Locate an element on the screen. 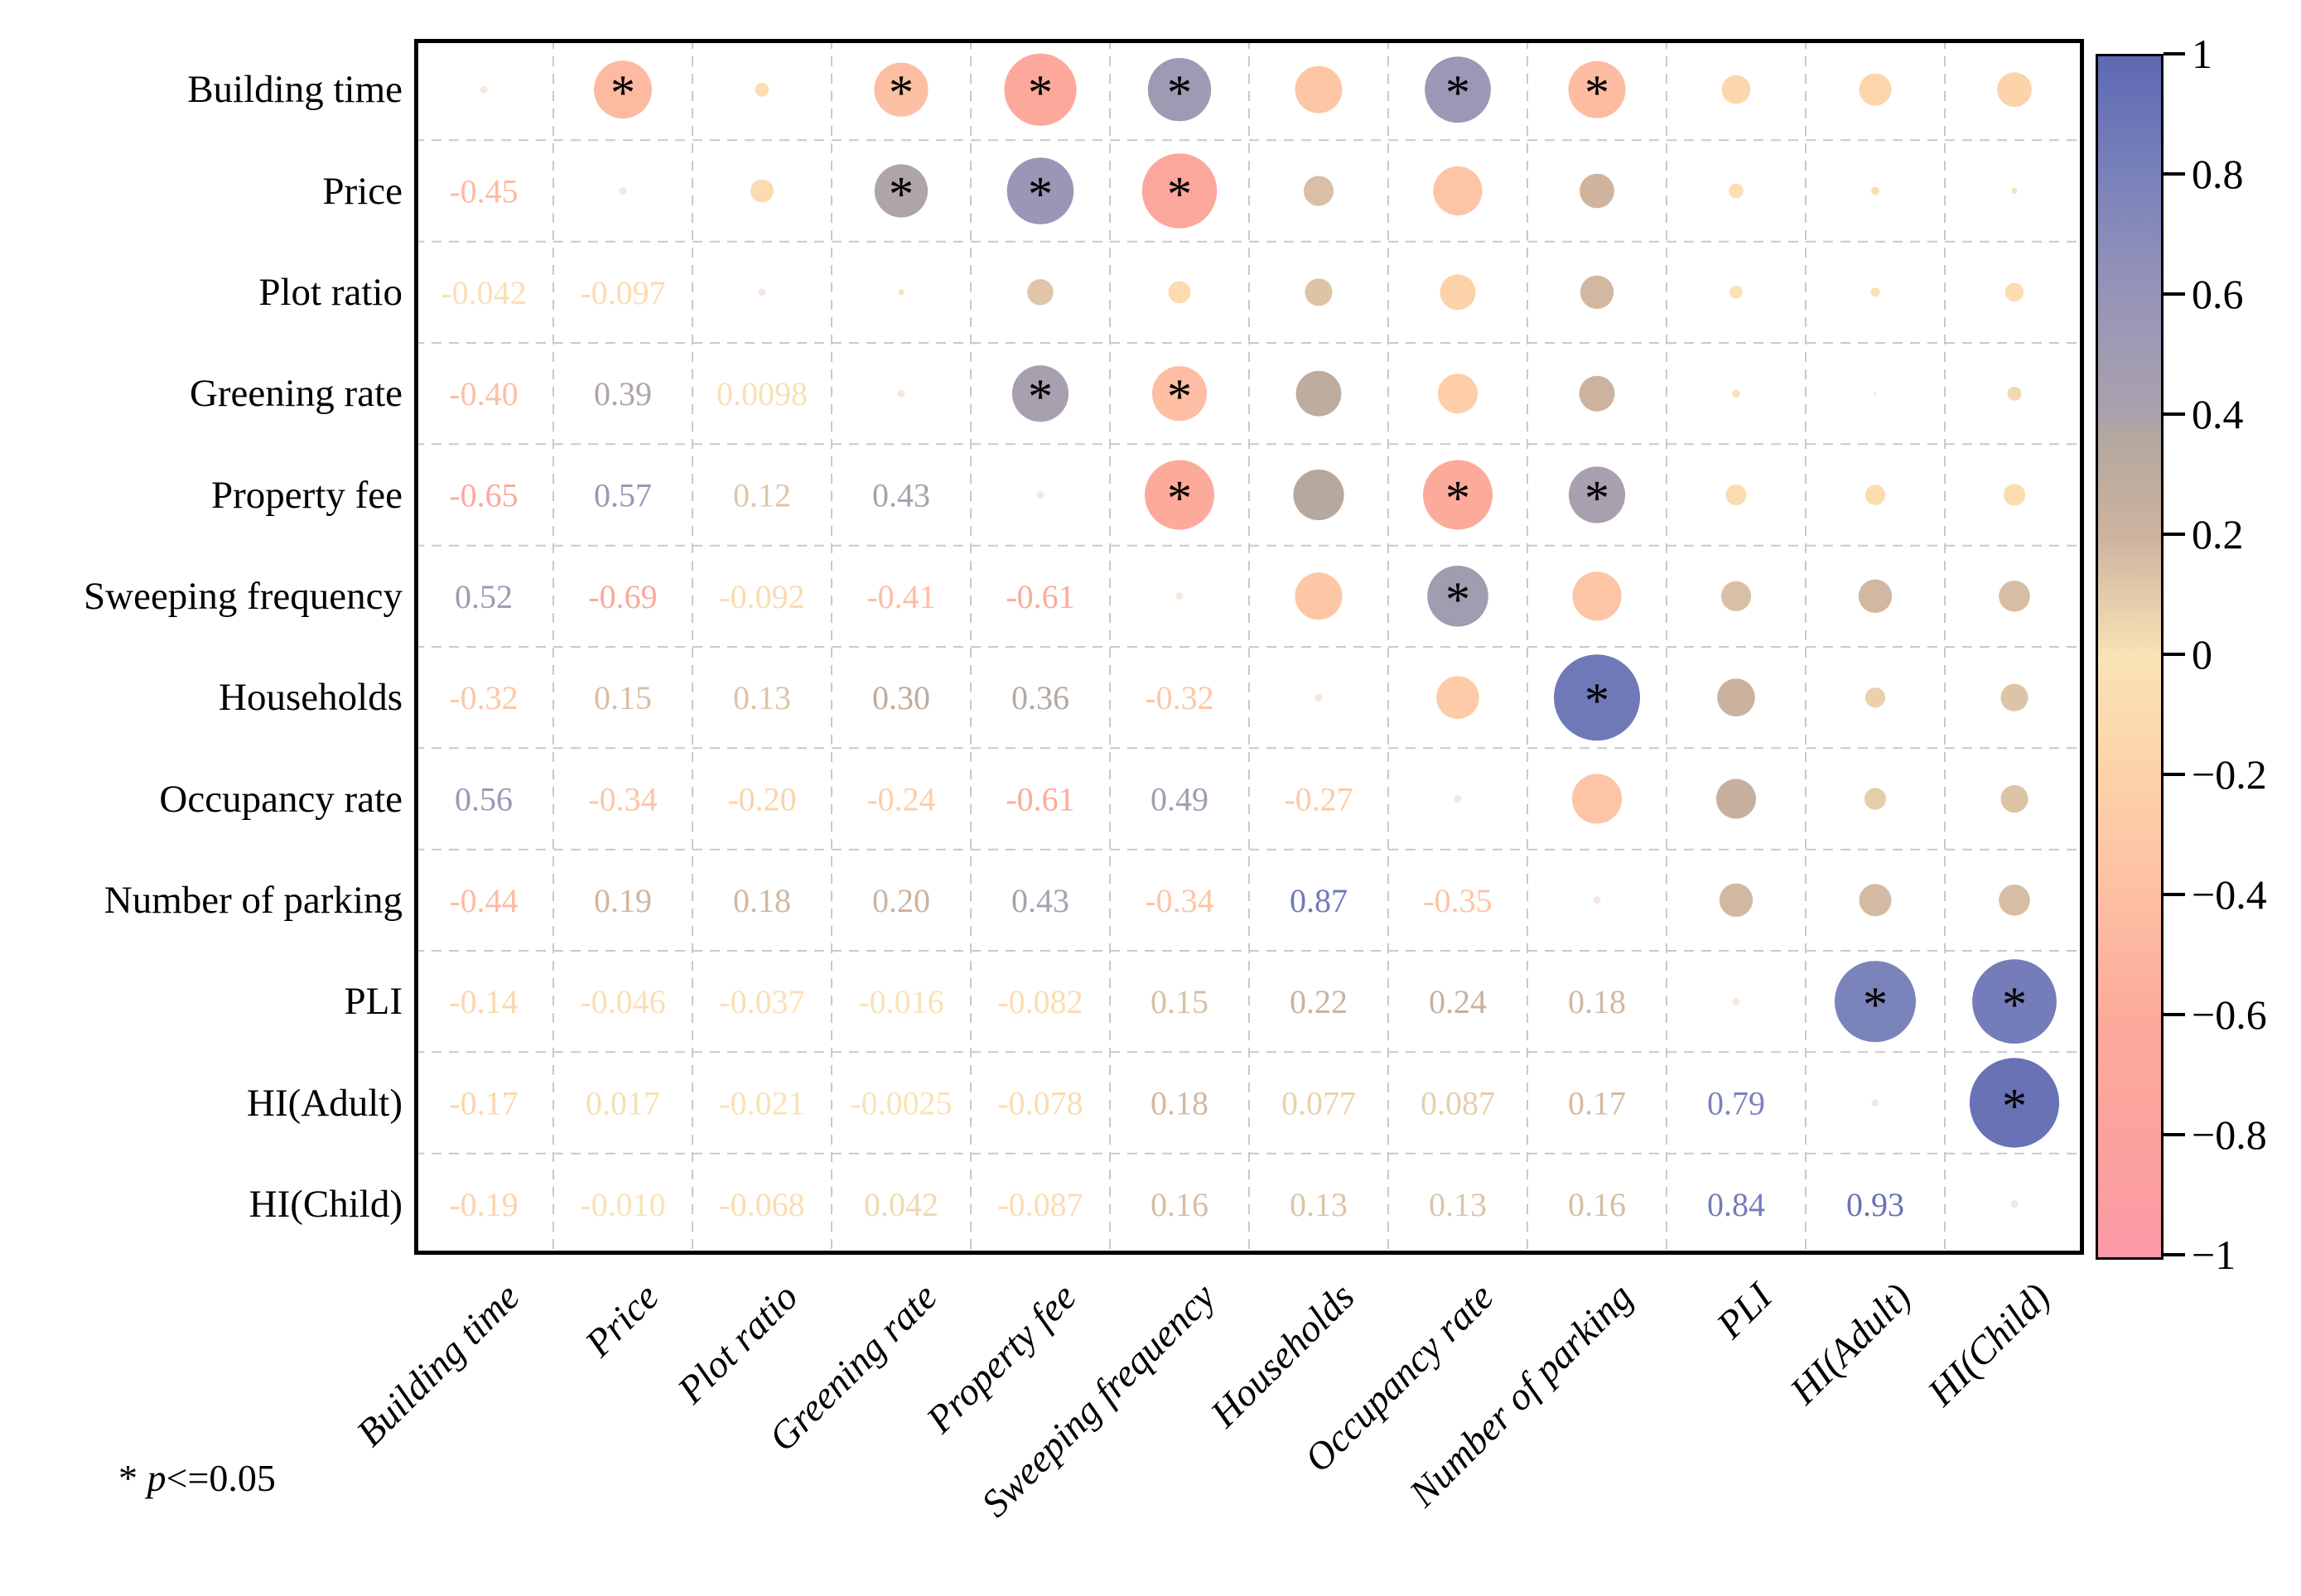 This screenshot has height=1596, width=2301. colorbar-tick-label: 1 is located at coordinates (2202, 54).